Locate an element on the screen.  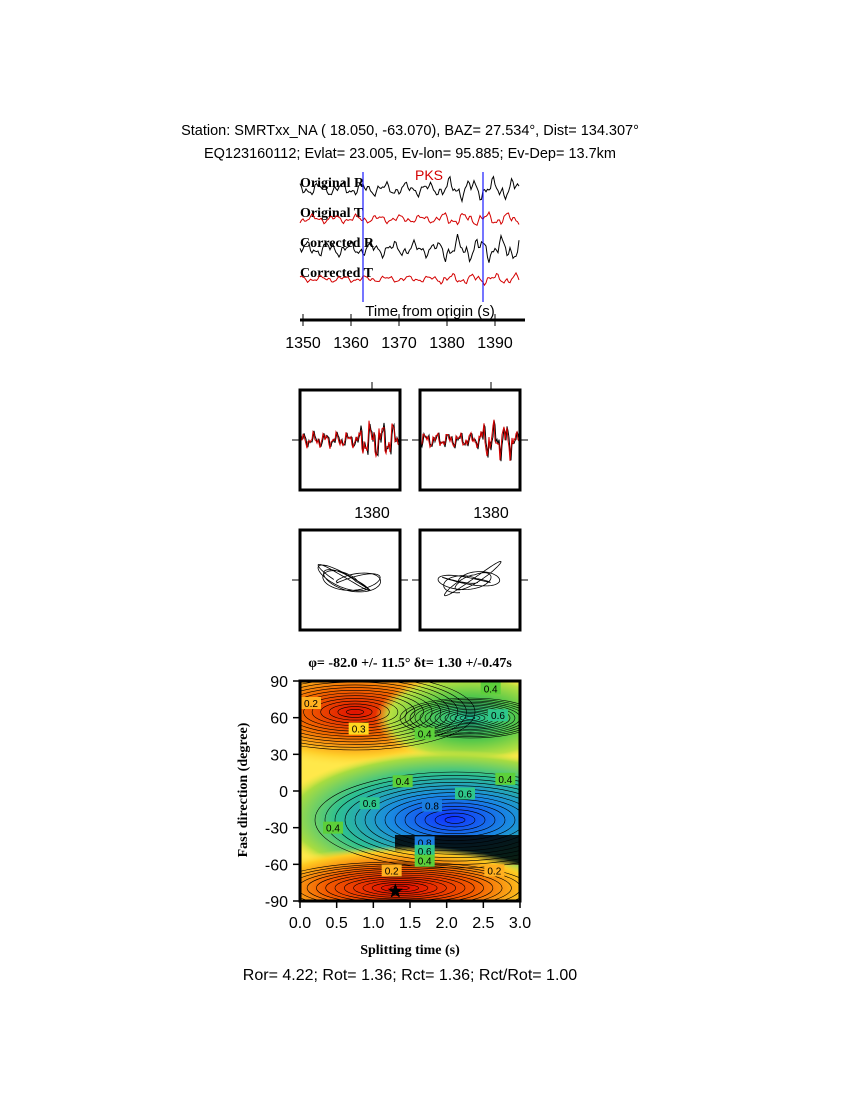
trace-xlabel: Time from origin (s) is located at coordinates (429, 311).